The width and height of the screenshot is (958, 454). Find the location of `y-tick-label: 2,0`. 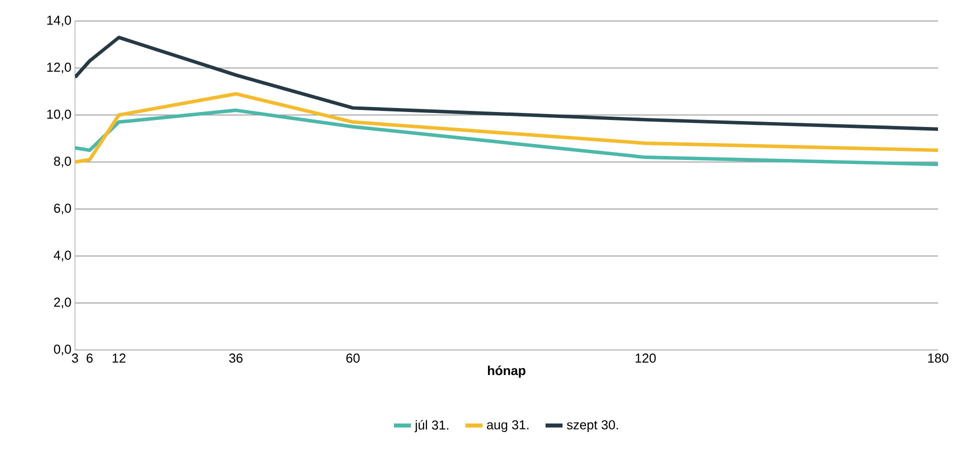

y-tick-label: 2,0 is located at coordinates (62, 303).